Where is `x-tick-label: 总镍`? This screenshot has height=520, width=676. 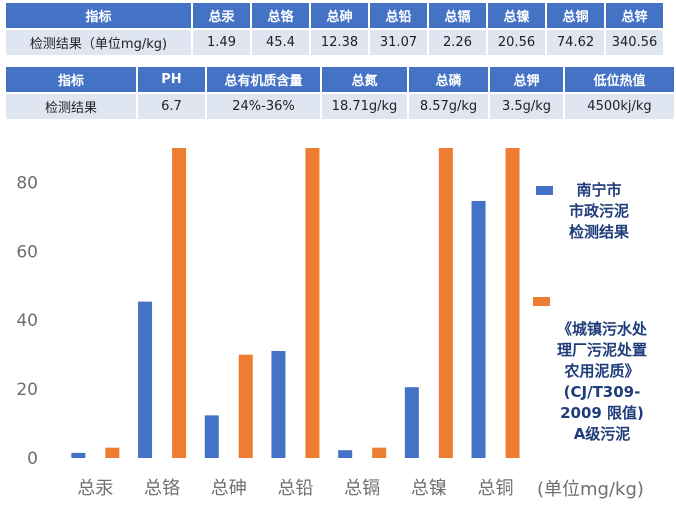 x-tick-label: 总镍 is located at coordinates (429, 488).